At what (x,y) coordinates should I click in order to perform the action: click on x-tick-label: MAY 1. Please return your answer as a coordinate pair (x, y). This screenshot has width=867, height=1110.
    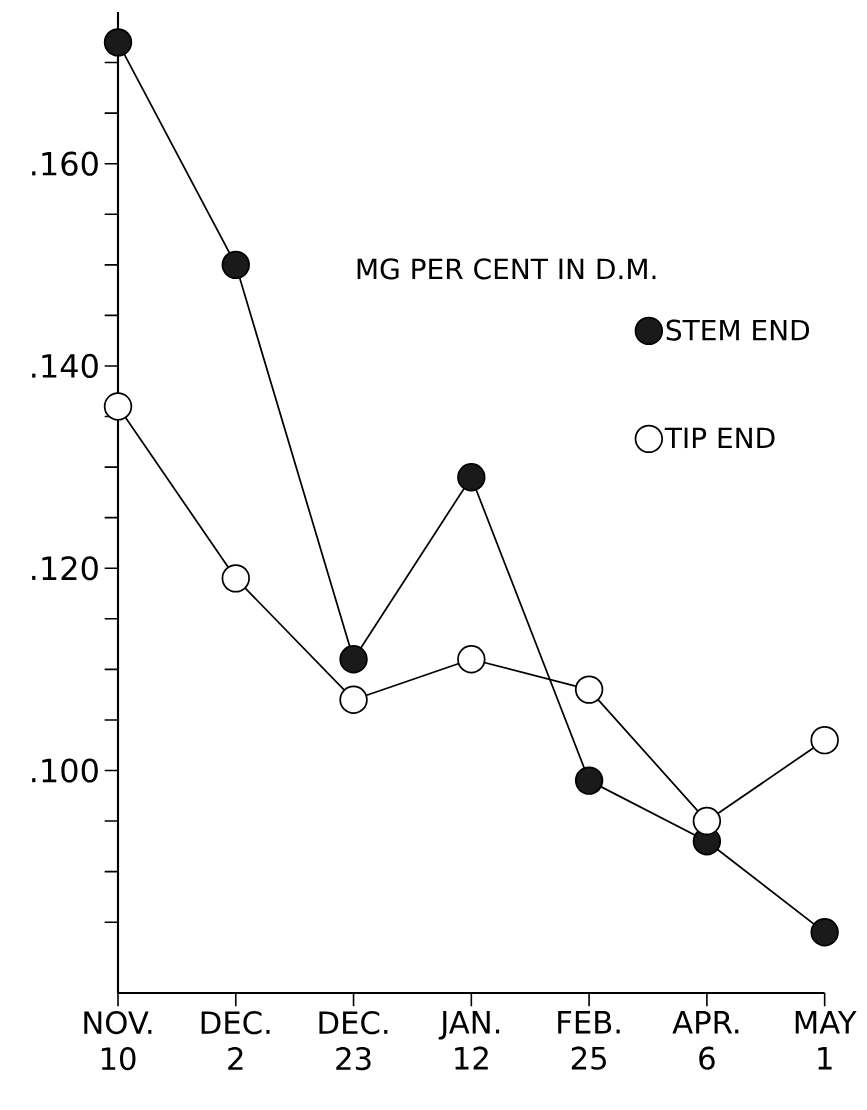
    Looking at the image, I should click on (826, 1040).